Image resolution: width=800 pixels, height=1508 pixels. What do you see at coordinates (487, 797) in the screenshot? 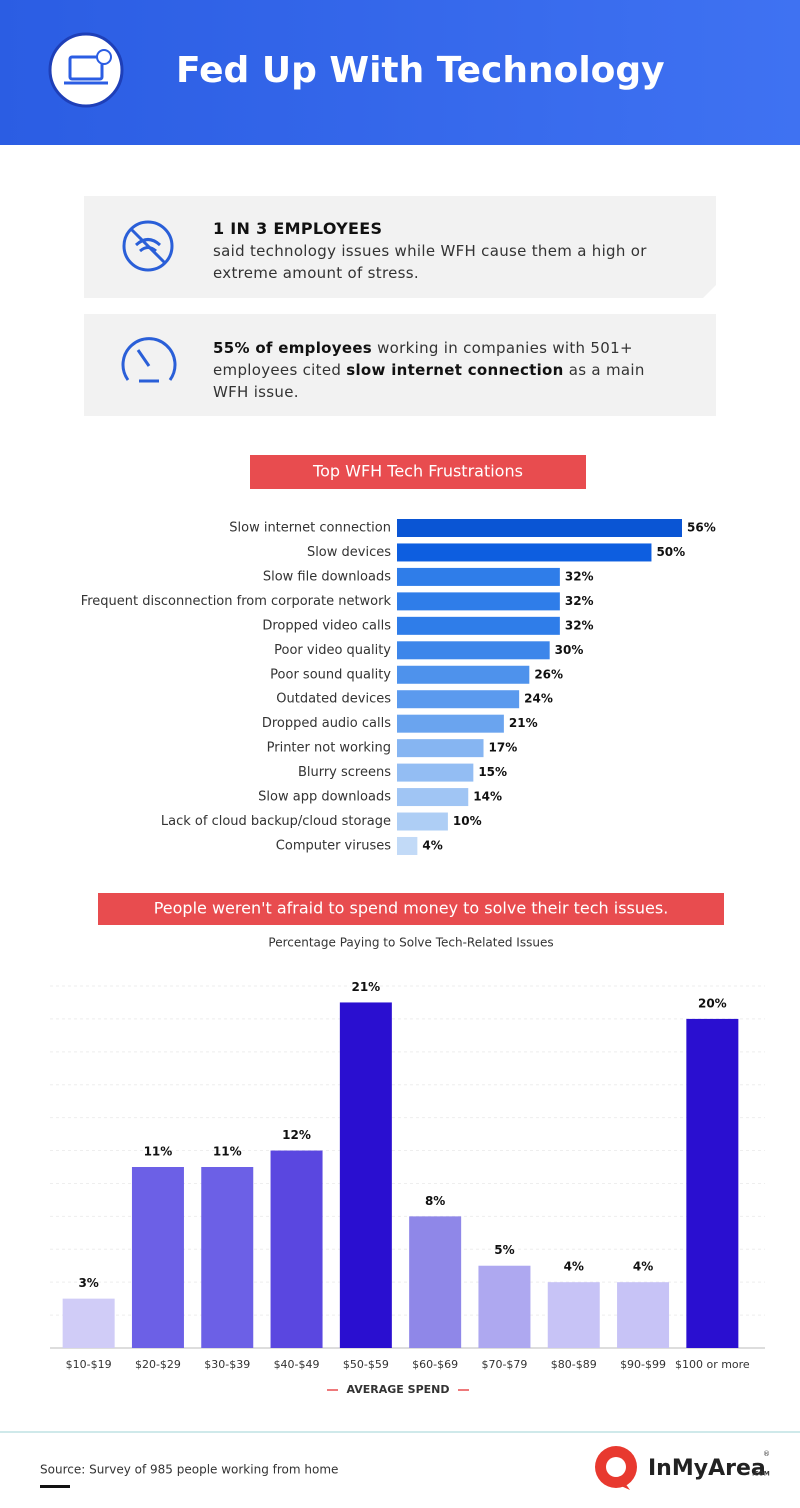
I see `value-label: 14%` at bounding box center [487, 797].